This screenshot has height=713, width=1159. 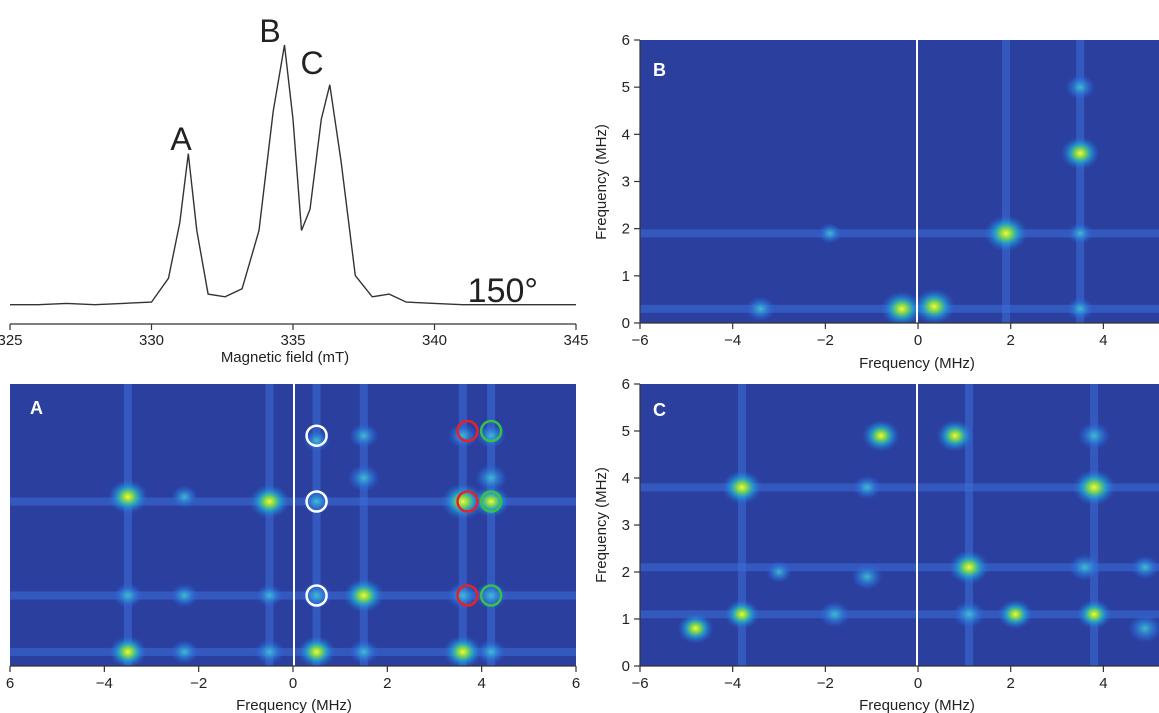 I want to click on y-tick-label: 2, so click(x=626, y=229).